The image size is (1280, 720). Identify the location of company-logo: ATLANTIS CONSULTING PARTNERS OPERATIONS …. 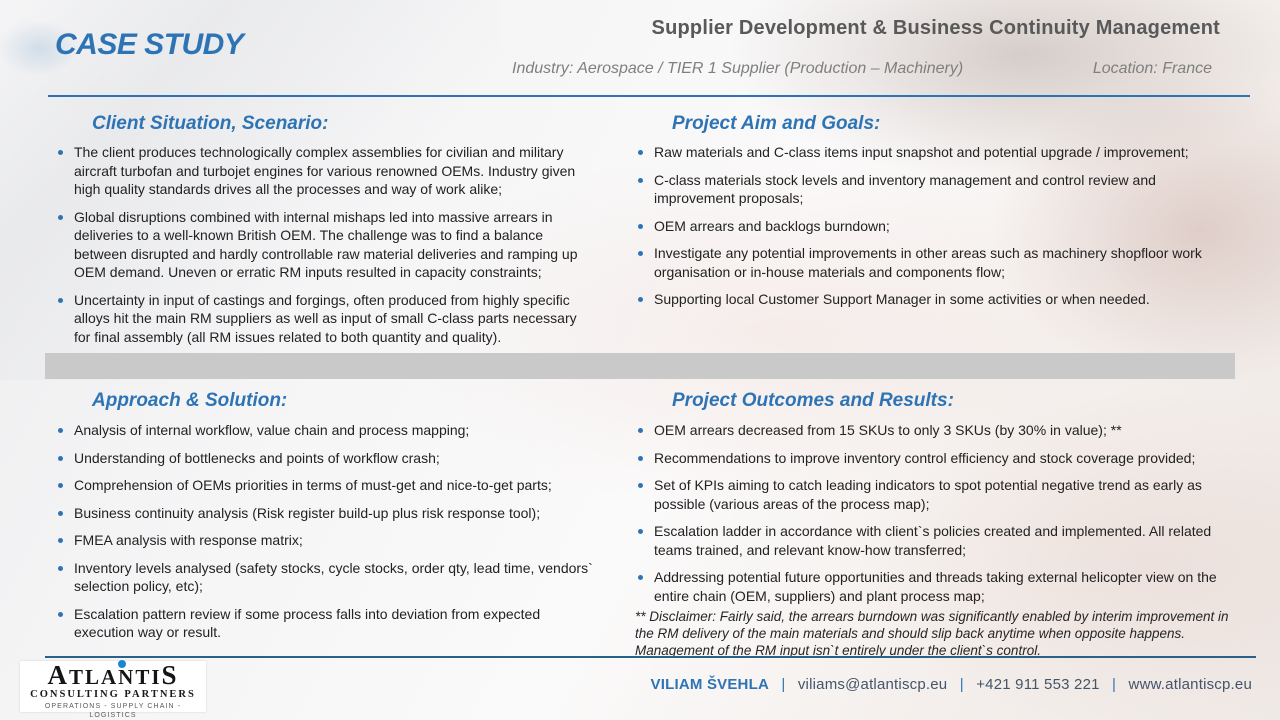
(113, 689).